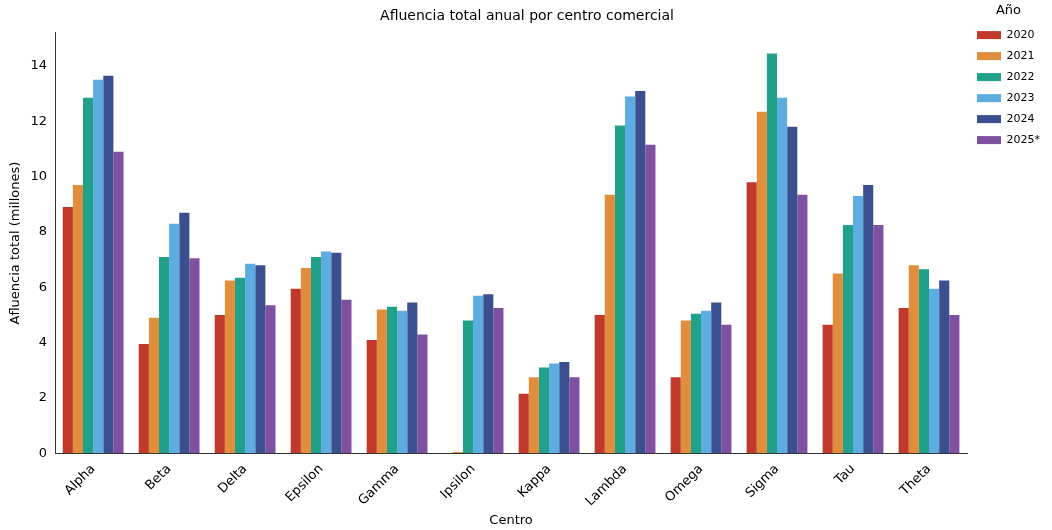 The image size is (1052, 530). Describe the element at coordinates (15, 243) in the screenshot. I see `y-axis-title: Afluencia total (millones)` at that location.